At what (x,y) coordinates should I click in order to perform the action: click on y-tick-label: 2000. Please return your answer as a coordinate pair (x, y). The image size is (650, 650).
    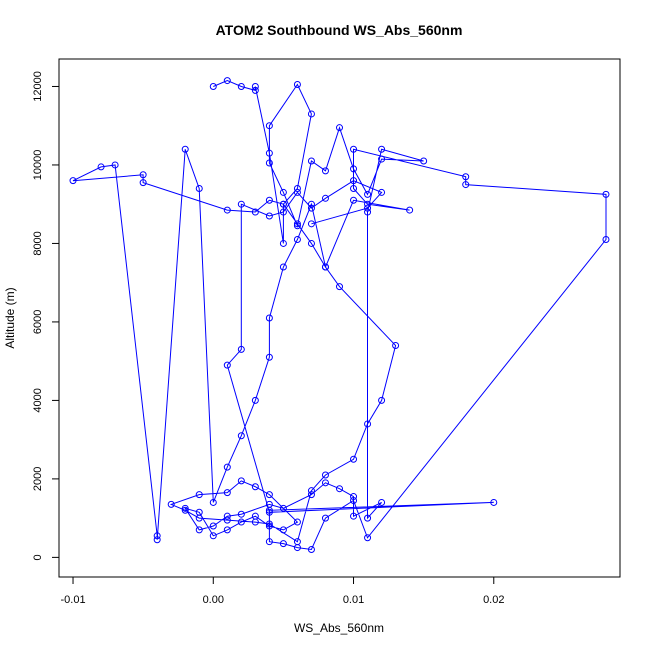
    Looking at the image, I should click on (38, 479).